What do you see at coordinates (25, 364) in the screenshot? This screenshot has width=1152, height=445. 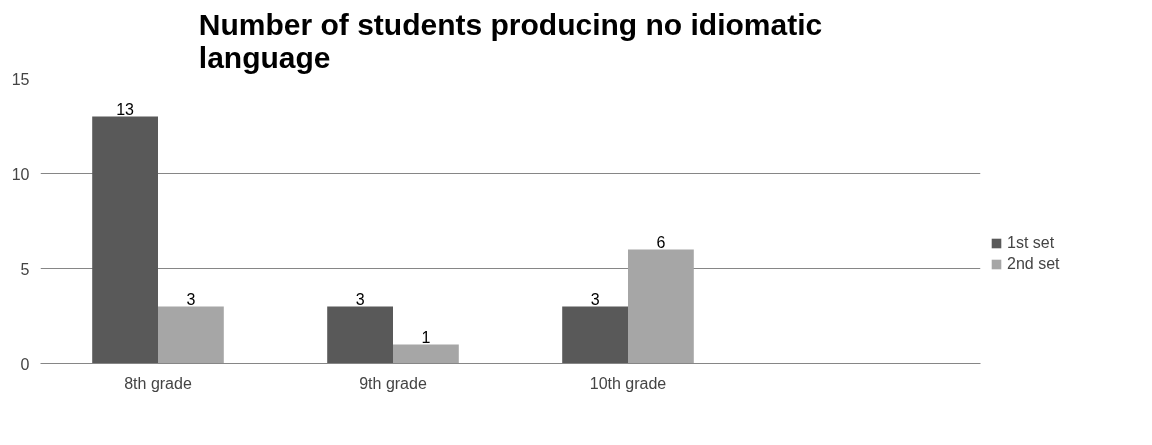 I see `y-tick-label: 0` at bounding box center [25, 364].